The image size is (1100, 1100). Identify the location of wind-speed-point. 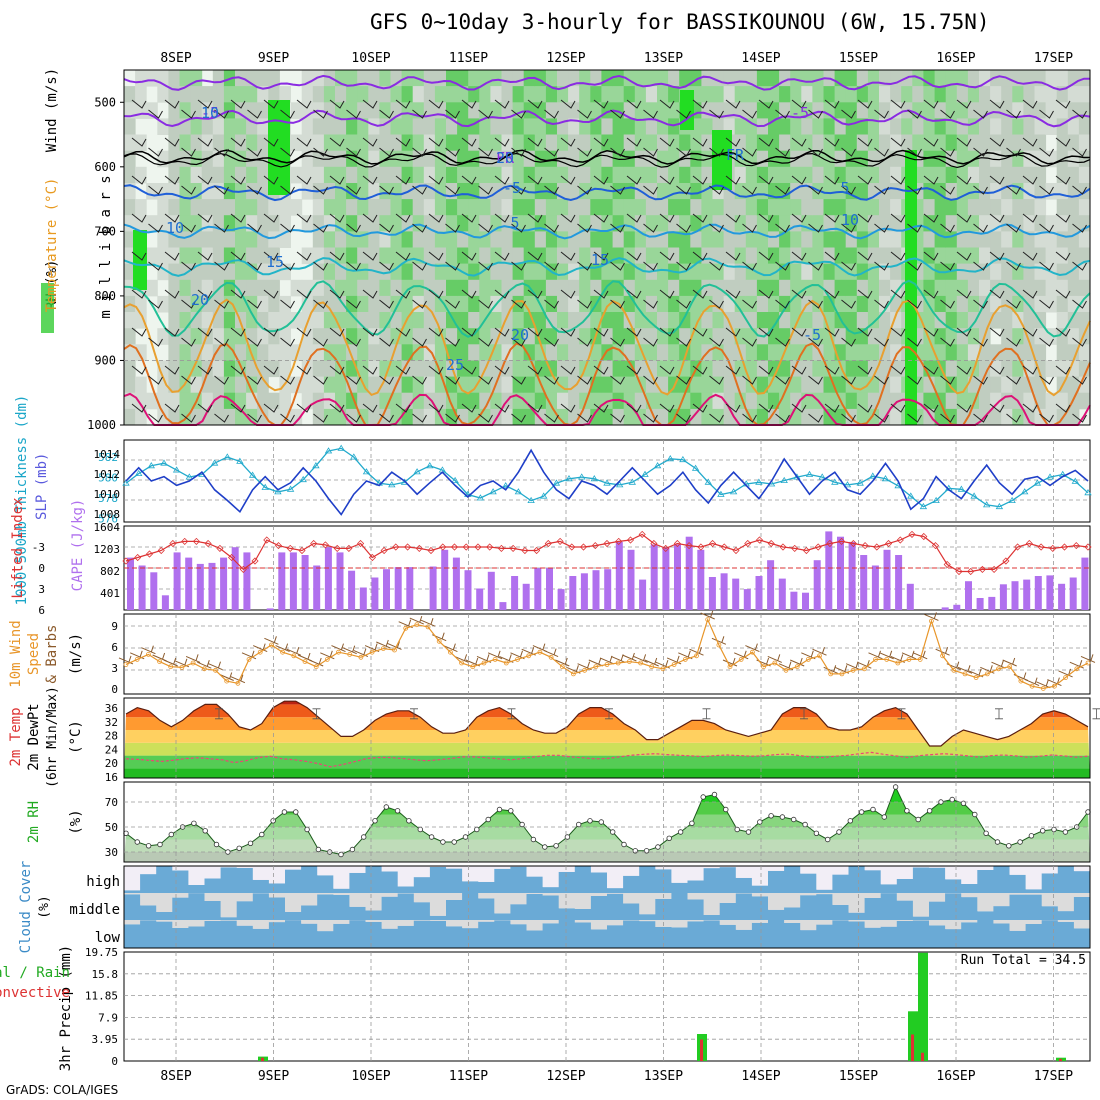
(1010, 667).